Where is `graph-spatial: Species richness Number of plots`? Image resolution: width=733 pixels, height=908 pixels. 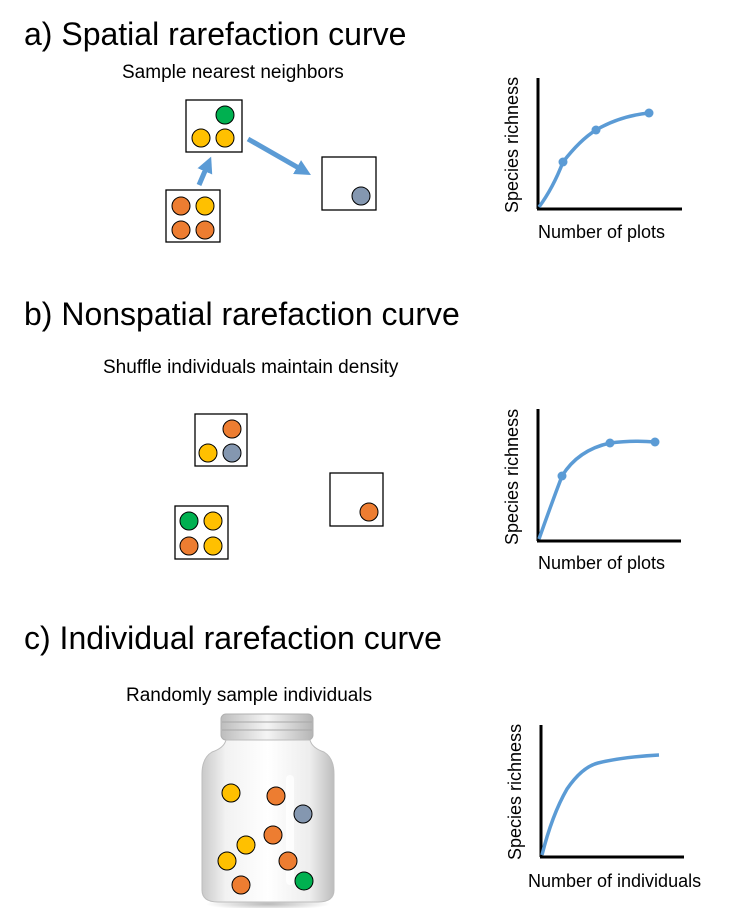
graph-spatial: Species richness Number of plots is located at coordinates (592, 159).